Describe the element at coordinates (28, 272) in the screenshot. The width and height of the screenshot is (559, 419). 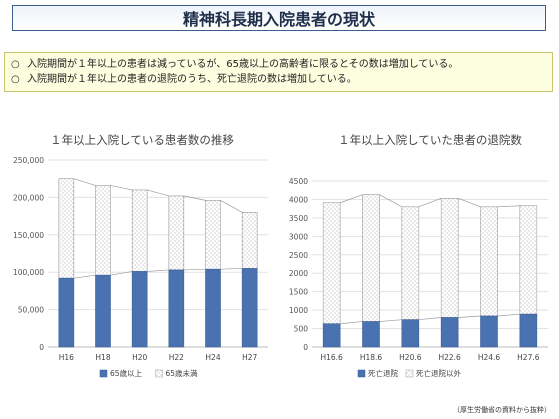
I see `y-tick-label: 100,000` at that location.